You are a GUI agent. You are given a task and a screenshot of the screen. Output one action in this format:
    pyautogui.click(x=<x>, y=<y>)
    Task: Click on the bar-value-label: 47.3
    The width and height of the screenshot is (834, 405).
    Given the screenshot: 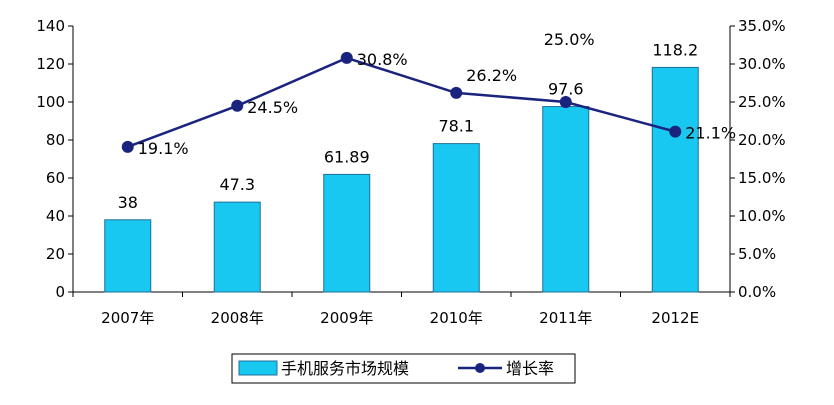 What is the action you would take?
    pyautogui.click(x=237, y=184)
    